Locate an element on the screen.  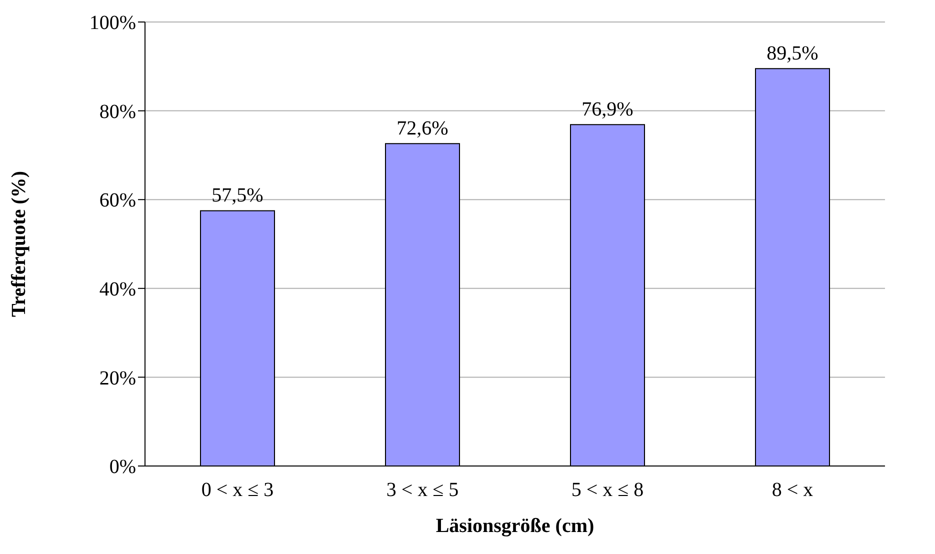
x-tick-label: 3 < x ≤ 5 is located at coordinates (422, 490).